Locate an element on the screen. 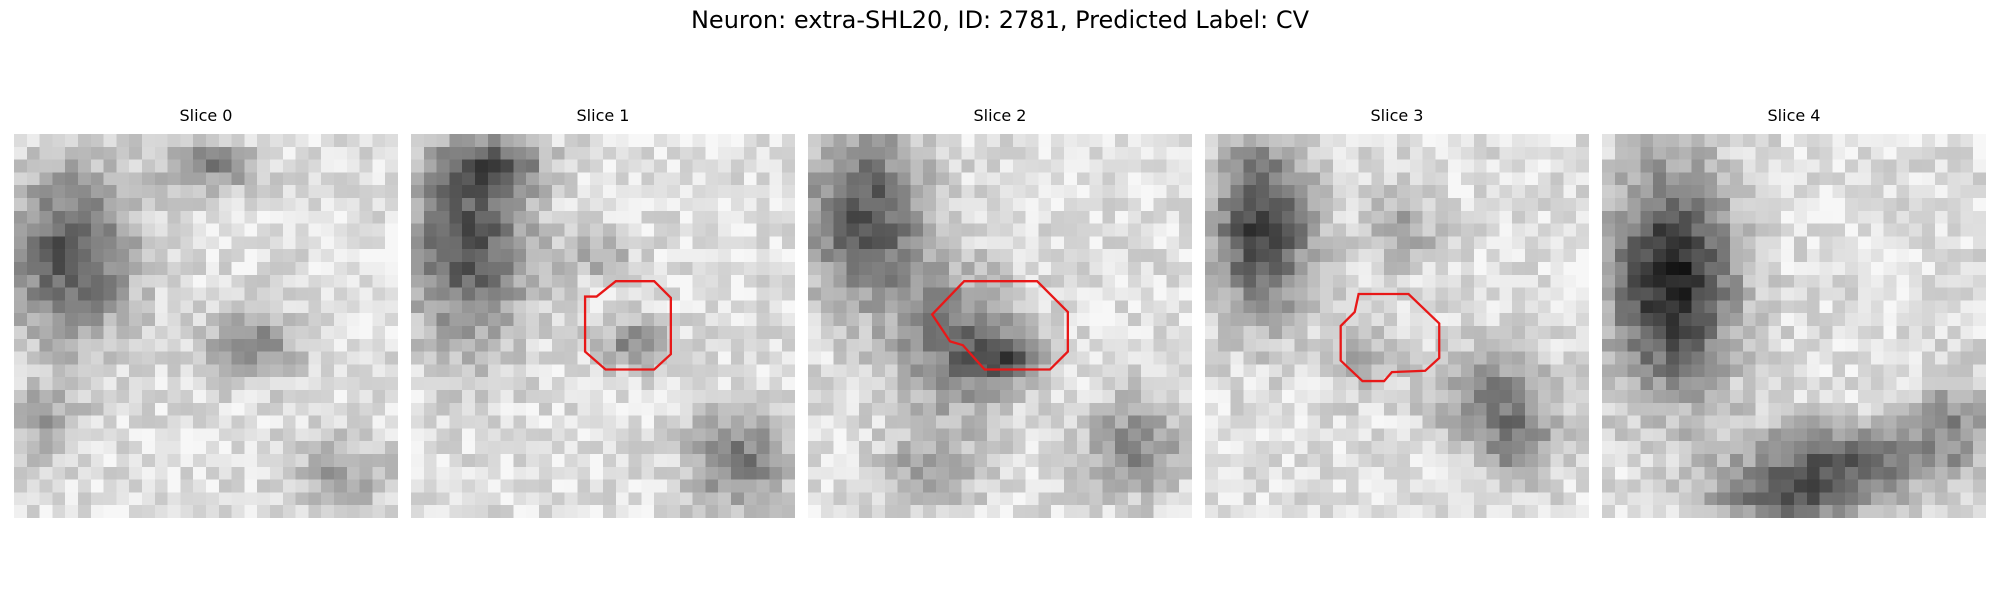 The height and width of the screenshot is (600, 2000). slice-title-0: Slice 0 is located at coordinates (206, 115).